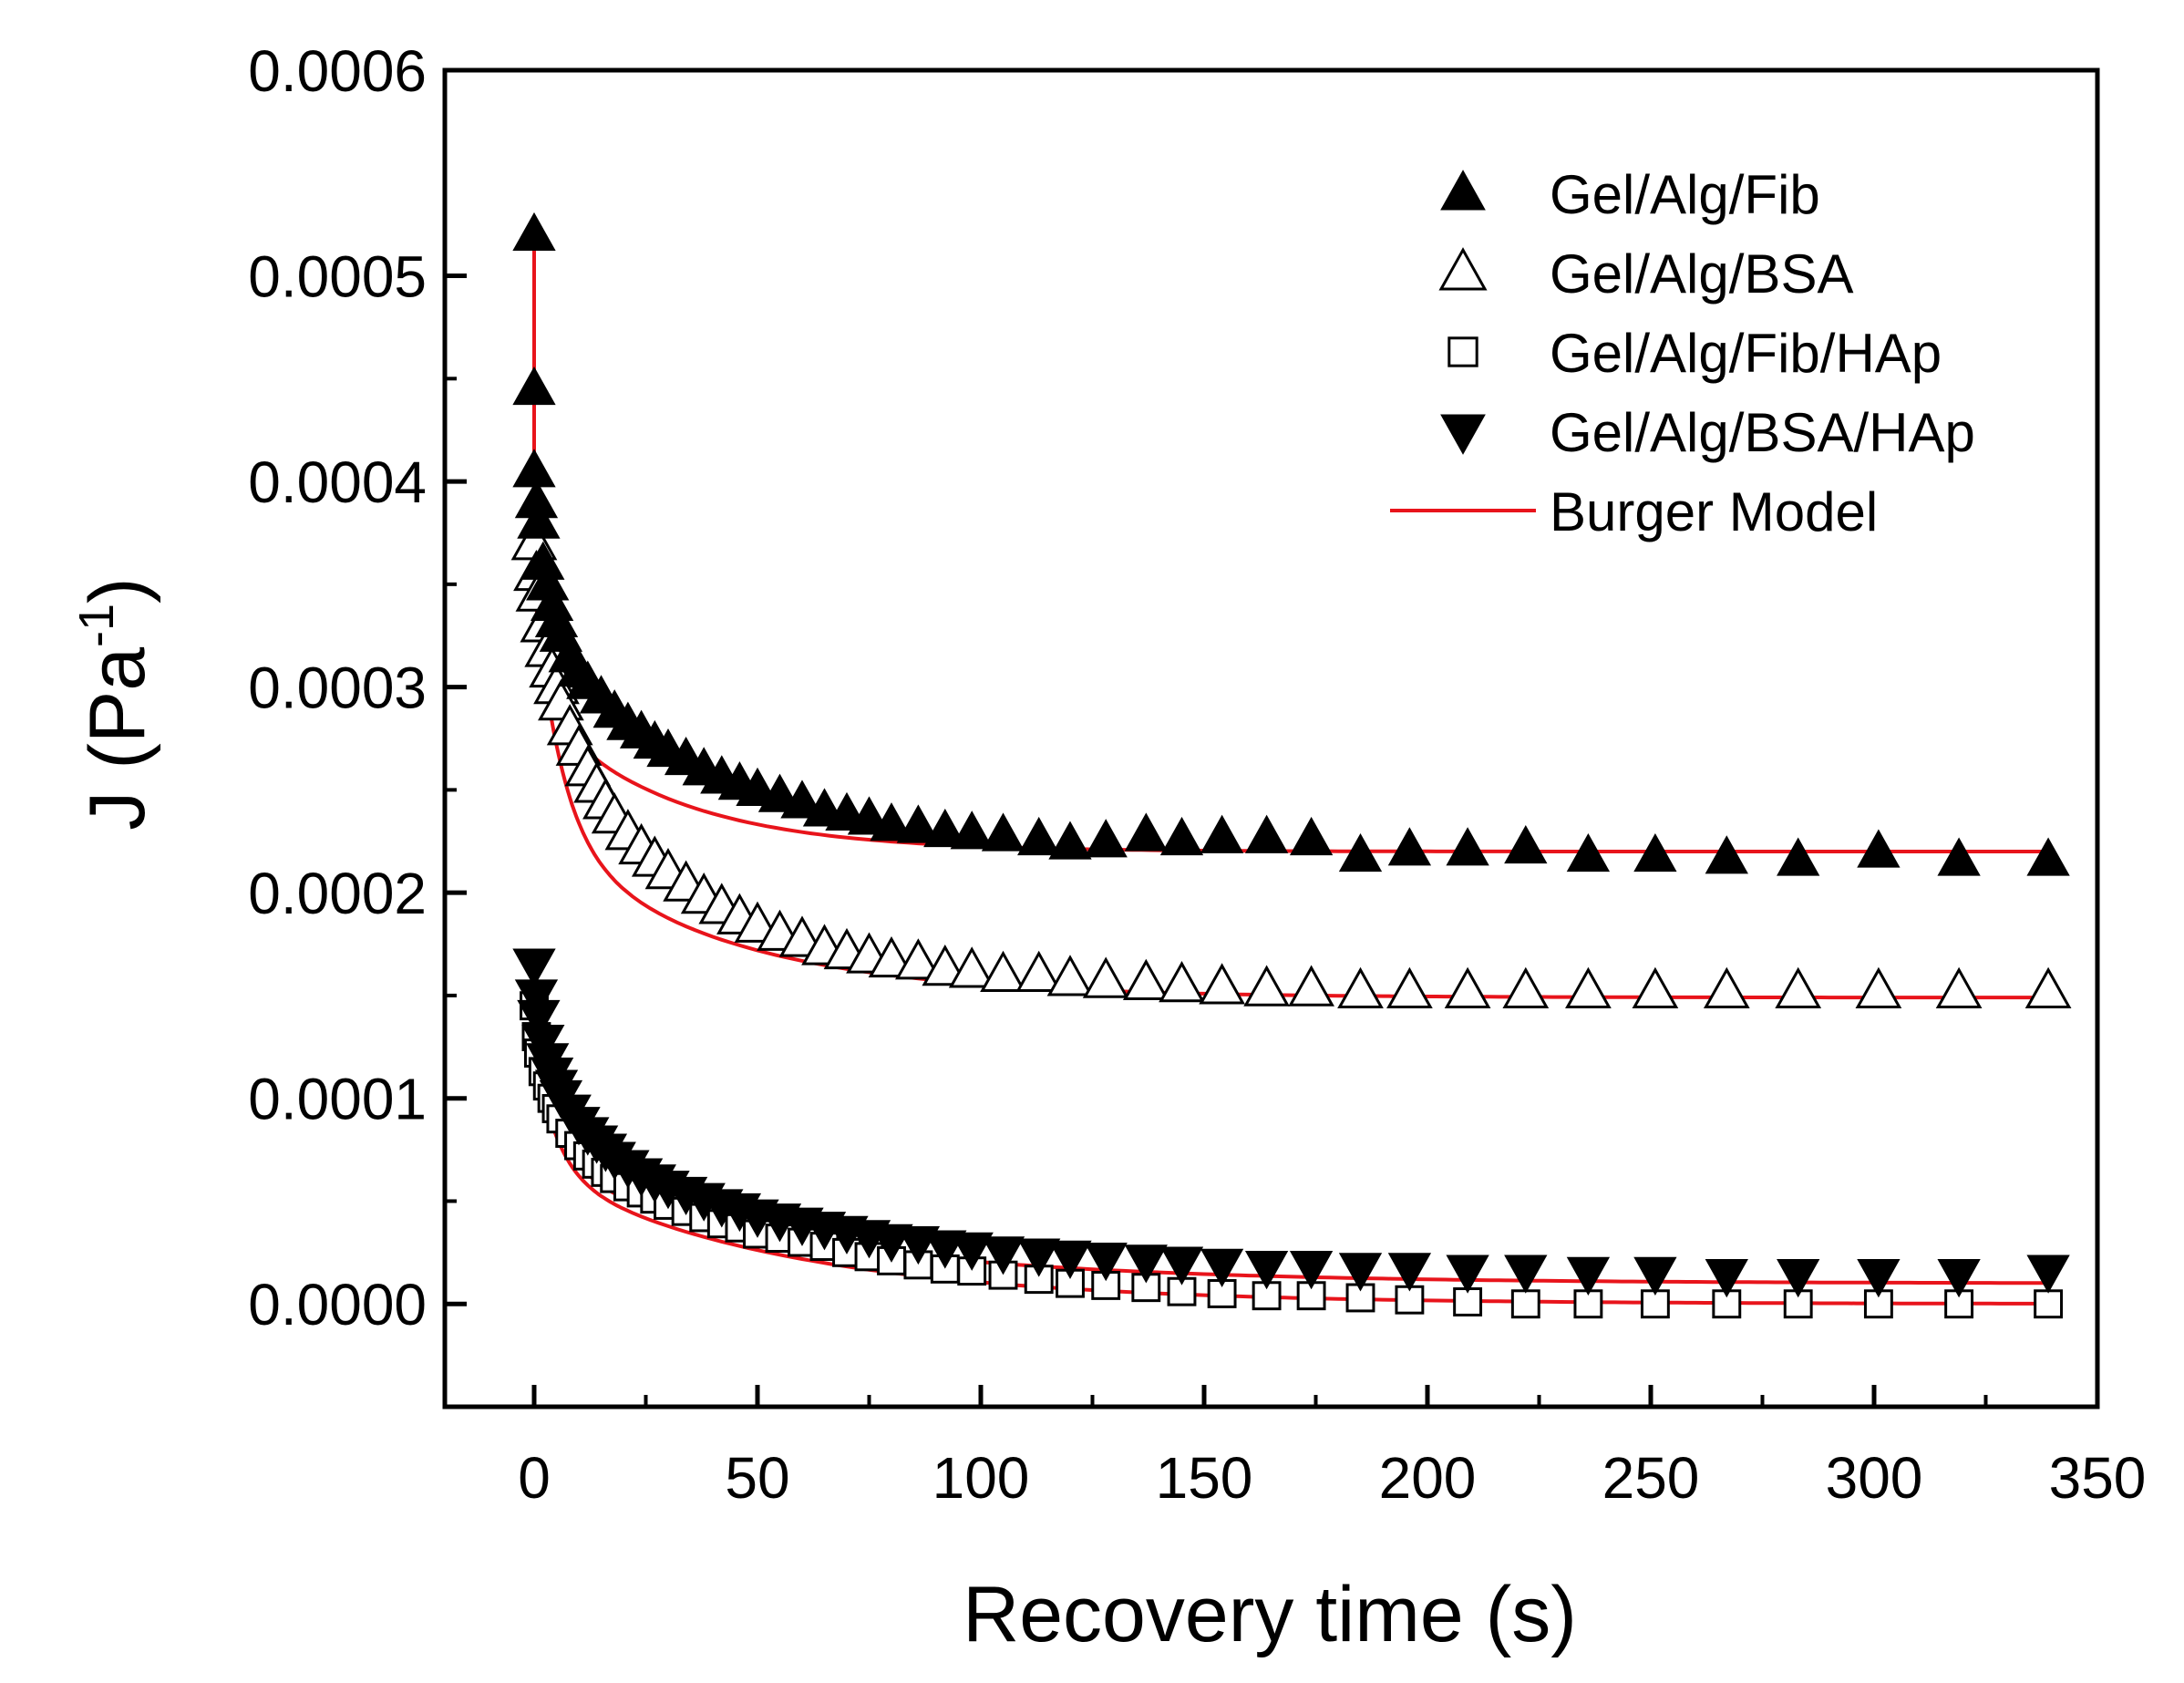 The image size is (2184, 1683). I want to click on y-axis-title-close: ), so click(118, 590).